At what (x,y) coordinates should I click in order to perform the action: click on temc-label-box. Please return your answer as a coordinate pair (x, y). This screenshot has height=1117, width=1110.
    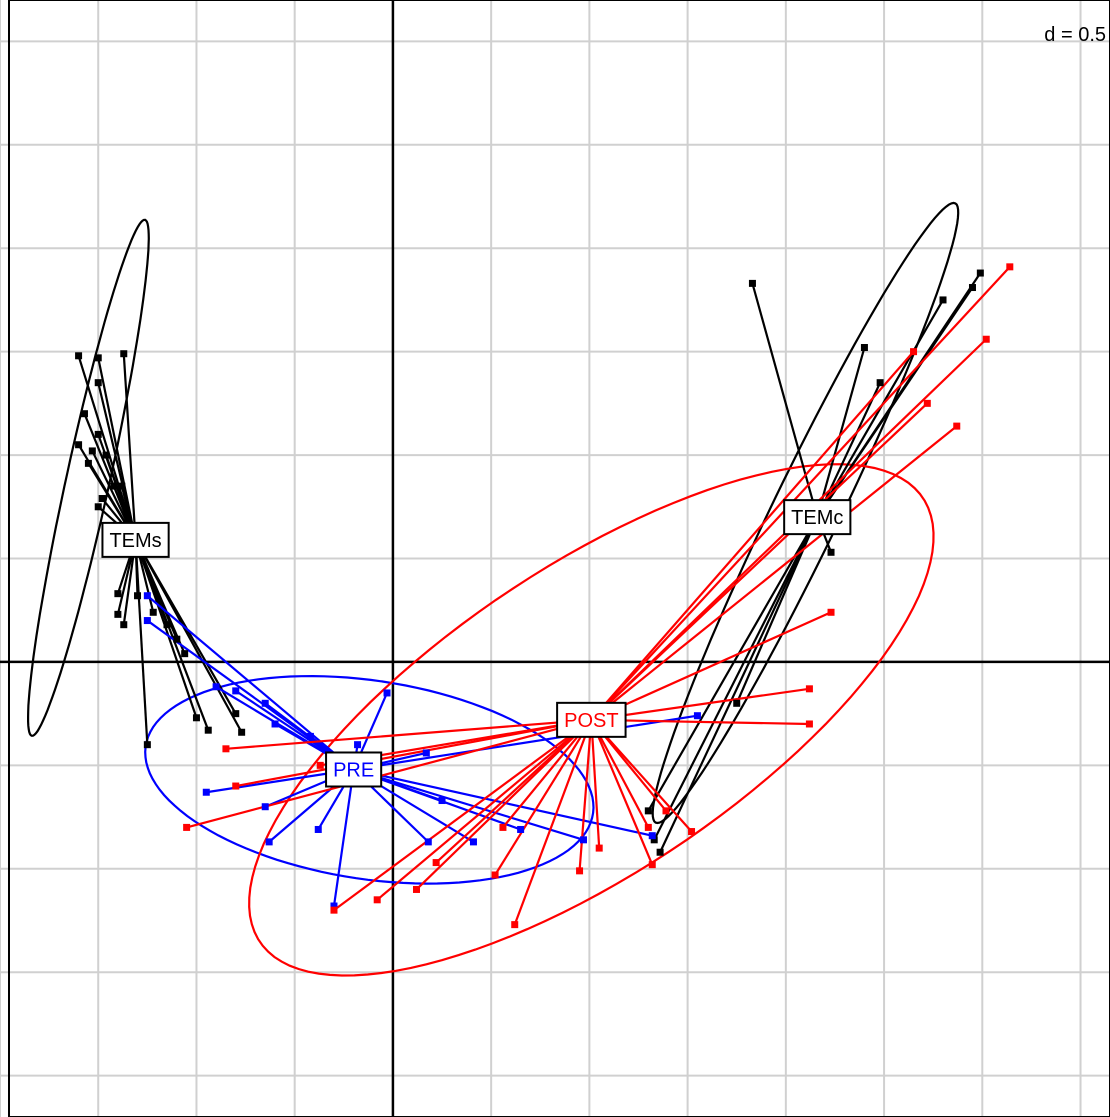
    Looking at the image, I should click on (817, 517).